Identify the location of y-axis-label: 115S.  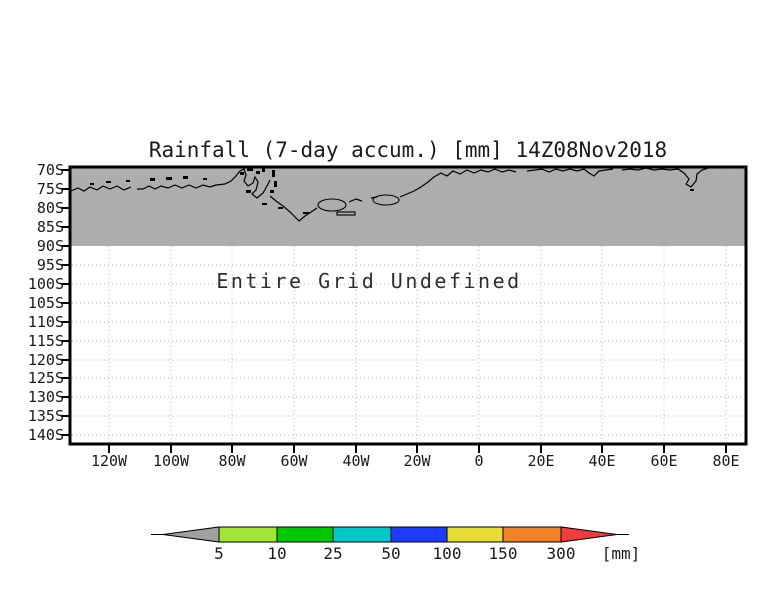
(46, 341).